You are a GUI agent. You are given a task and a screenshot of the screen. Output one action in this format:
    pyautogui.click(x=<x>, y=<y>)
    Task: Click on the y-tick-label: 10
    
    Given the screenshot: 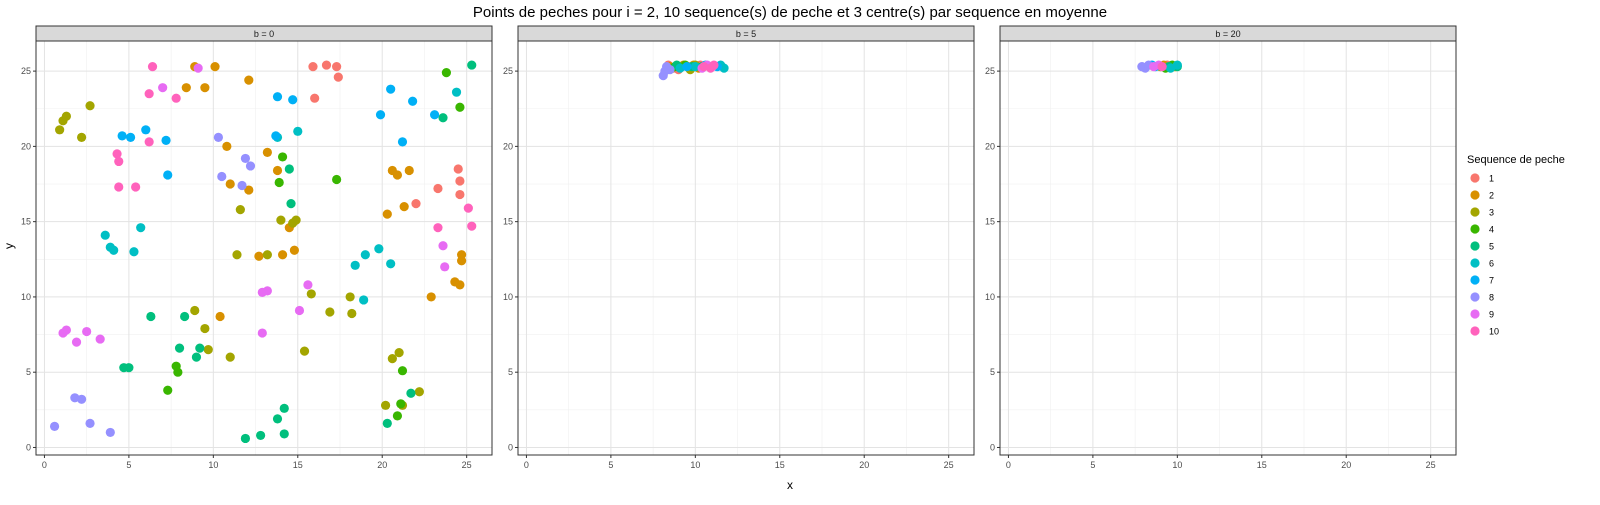 What is the action you would take?
    pyautogui.click(x=508, y=297)
    